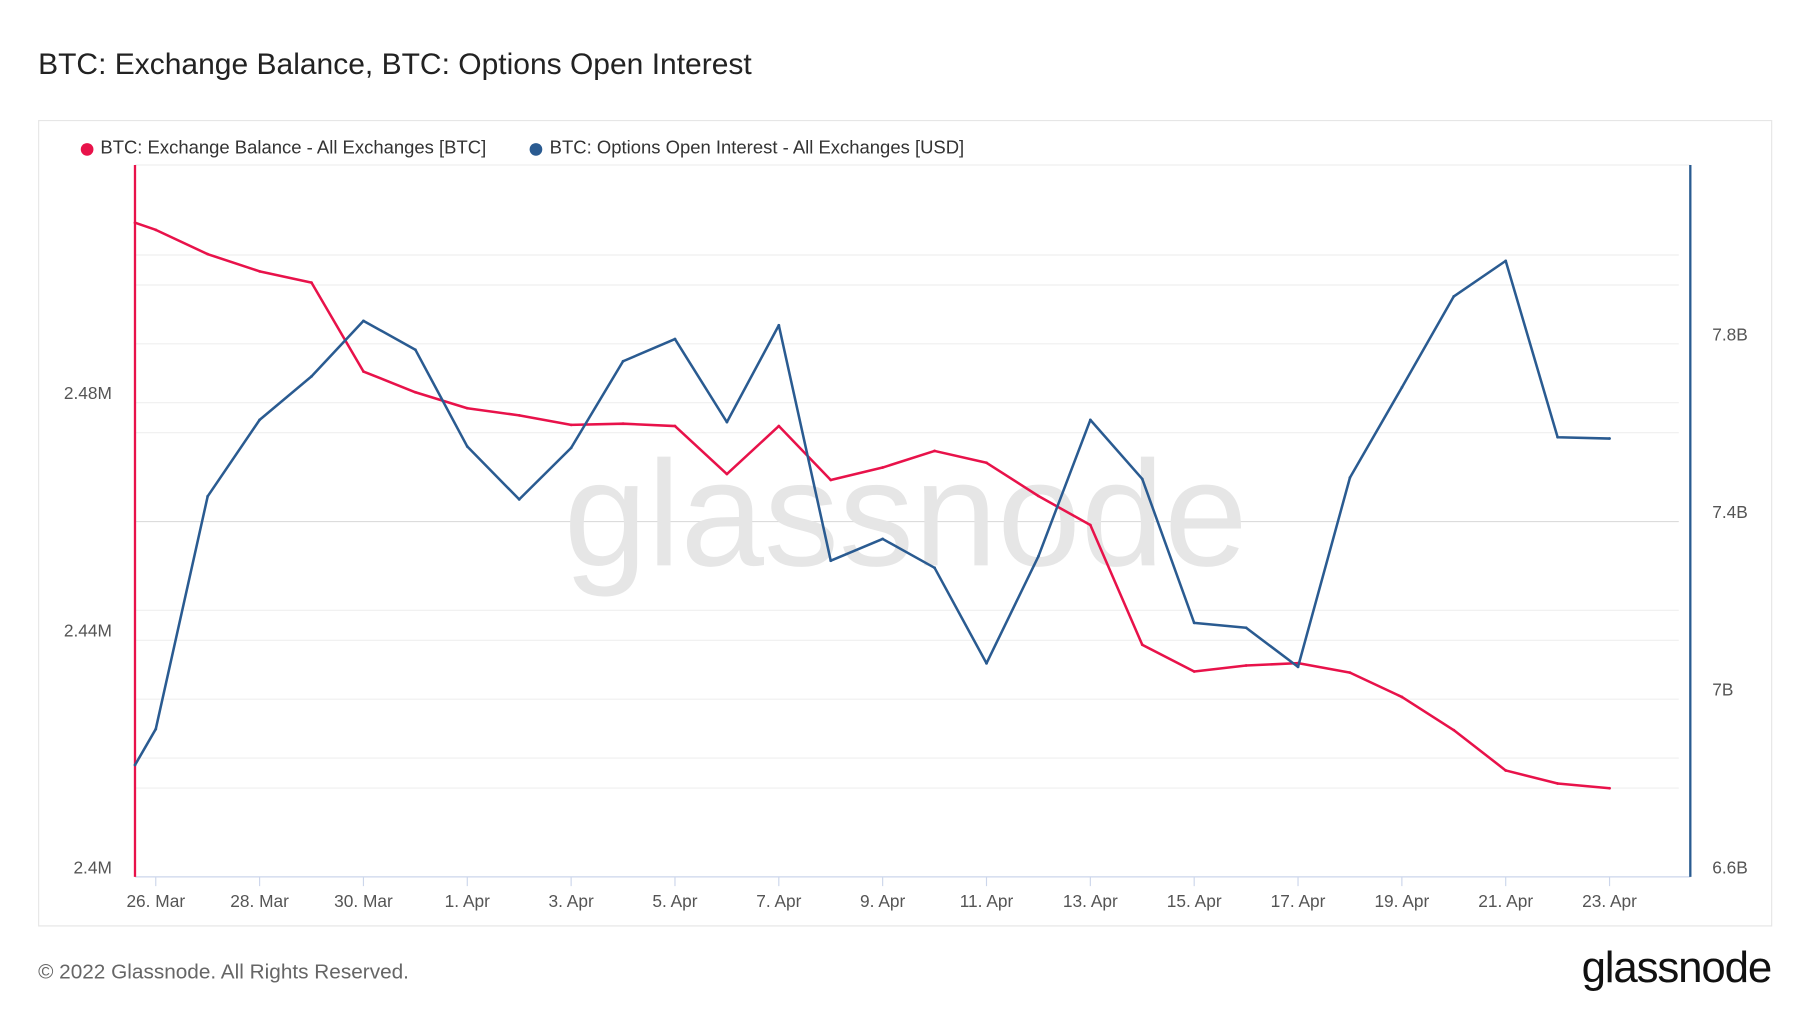  What do you see at coordinates (536, 149) in the screenshot?
I see `legend-dot-blue-icon` at bounding box center [536, 149].